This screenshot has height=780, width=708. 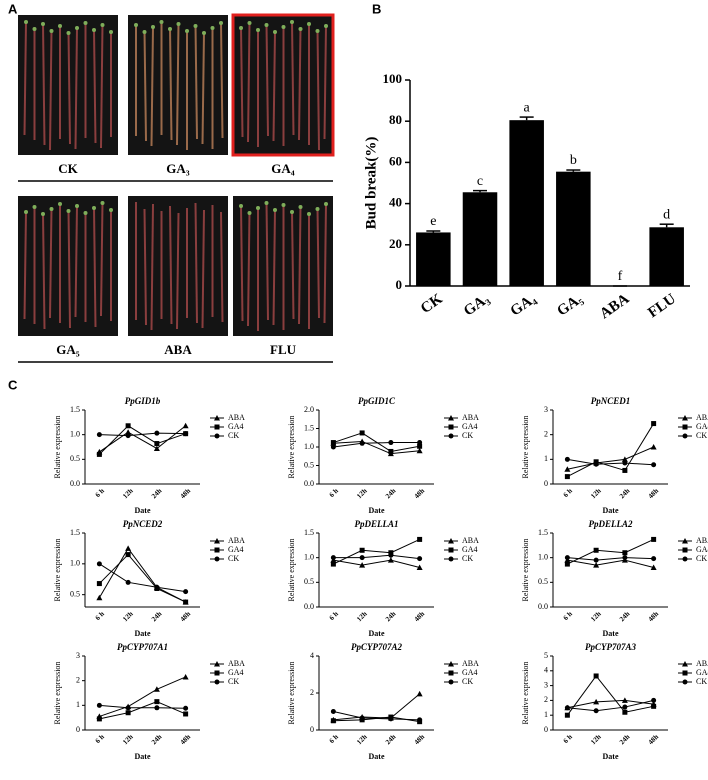 What do you see at coordinates (143, 401) in the screenshot?
I see `chart-title: PpGID1b` at bounding box center [143, 401].